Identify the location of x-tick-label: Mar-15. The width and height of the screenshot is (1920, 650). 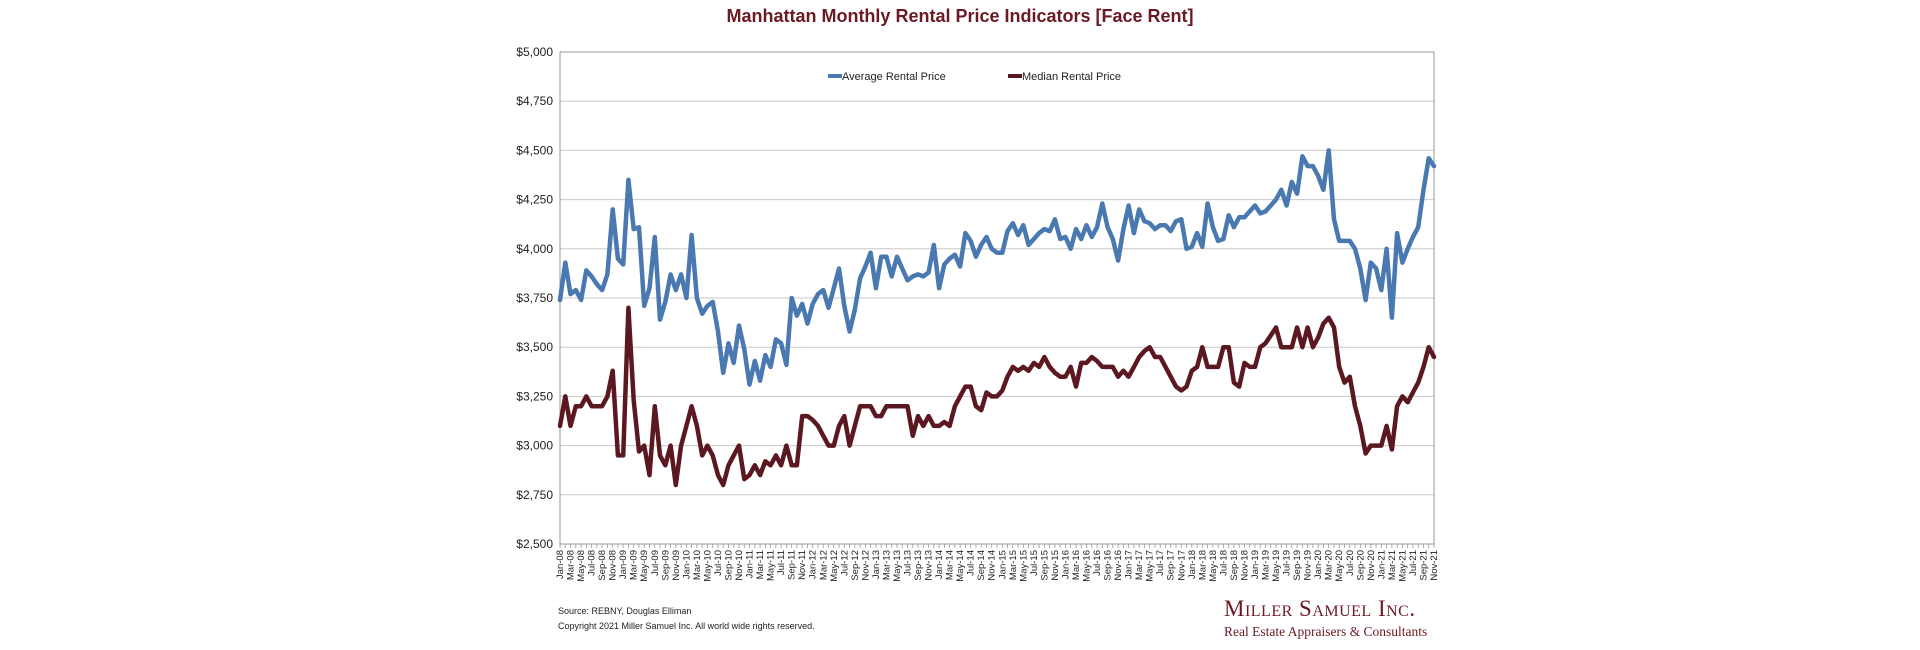
(1013, 565).